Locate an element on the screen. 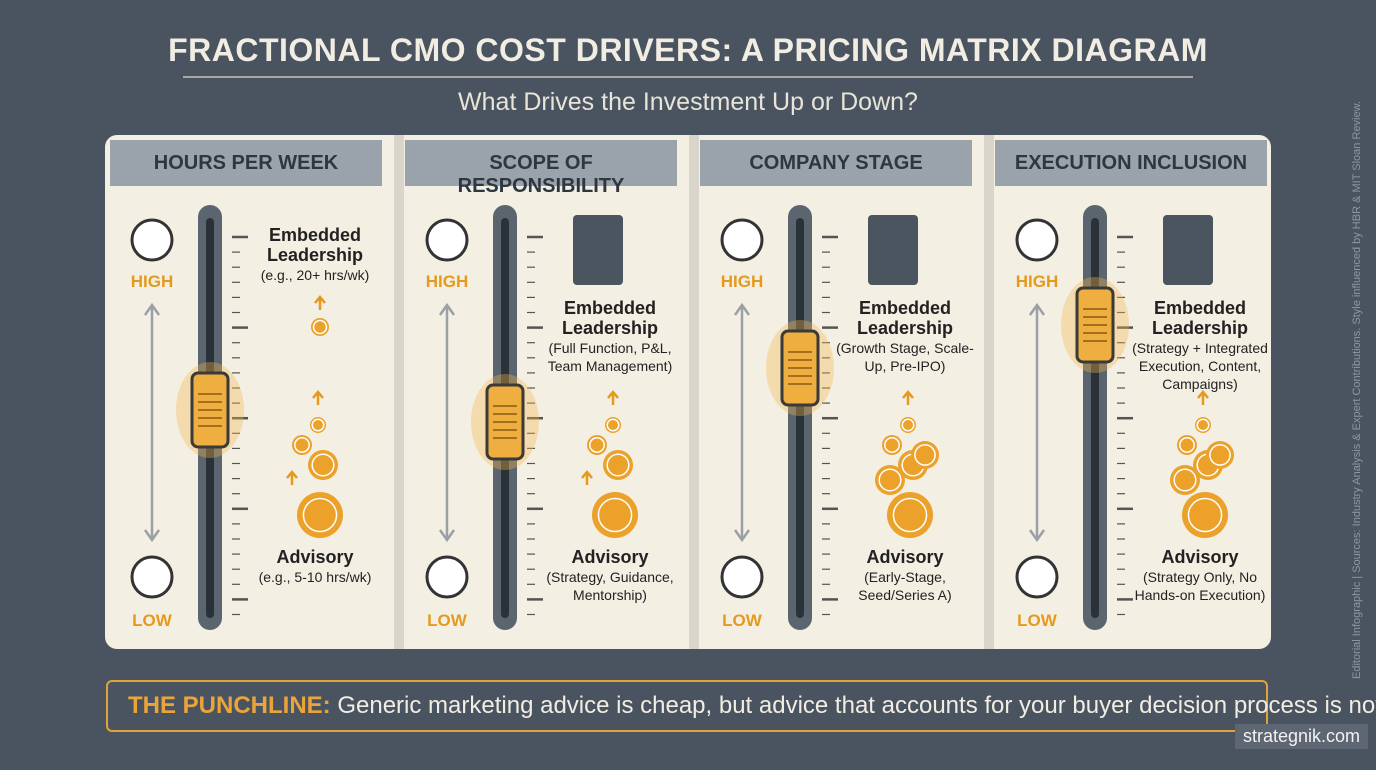 This screenshot has width=1376, height=770. top-description: (Growth Stage, Scale-Up, Pre-IPO) is located at coordinates (905, 357).